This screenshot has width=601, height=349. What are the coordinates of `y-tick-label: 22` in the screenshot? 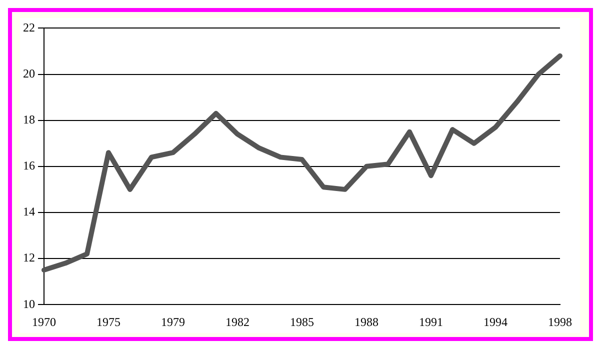 It's located at (29, 27).